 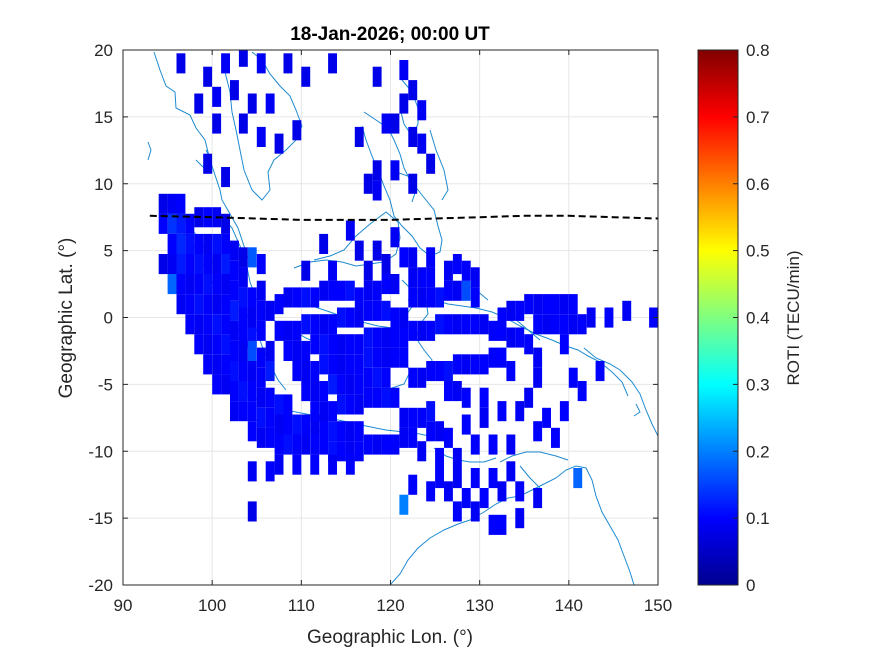 What do you see at coordinates (758, 50) in the screenshot?
I see `colorbar-tick-label: 0.8` at bounding box center [758, 50].